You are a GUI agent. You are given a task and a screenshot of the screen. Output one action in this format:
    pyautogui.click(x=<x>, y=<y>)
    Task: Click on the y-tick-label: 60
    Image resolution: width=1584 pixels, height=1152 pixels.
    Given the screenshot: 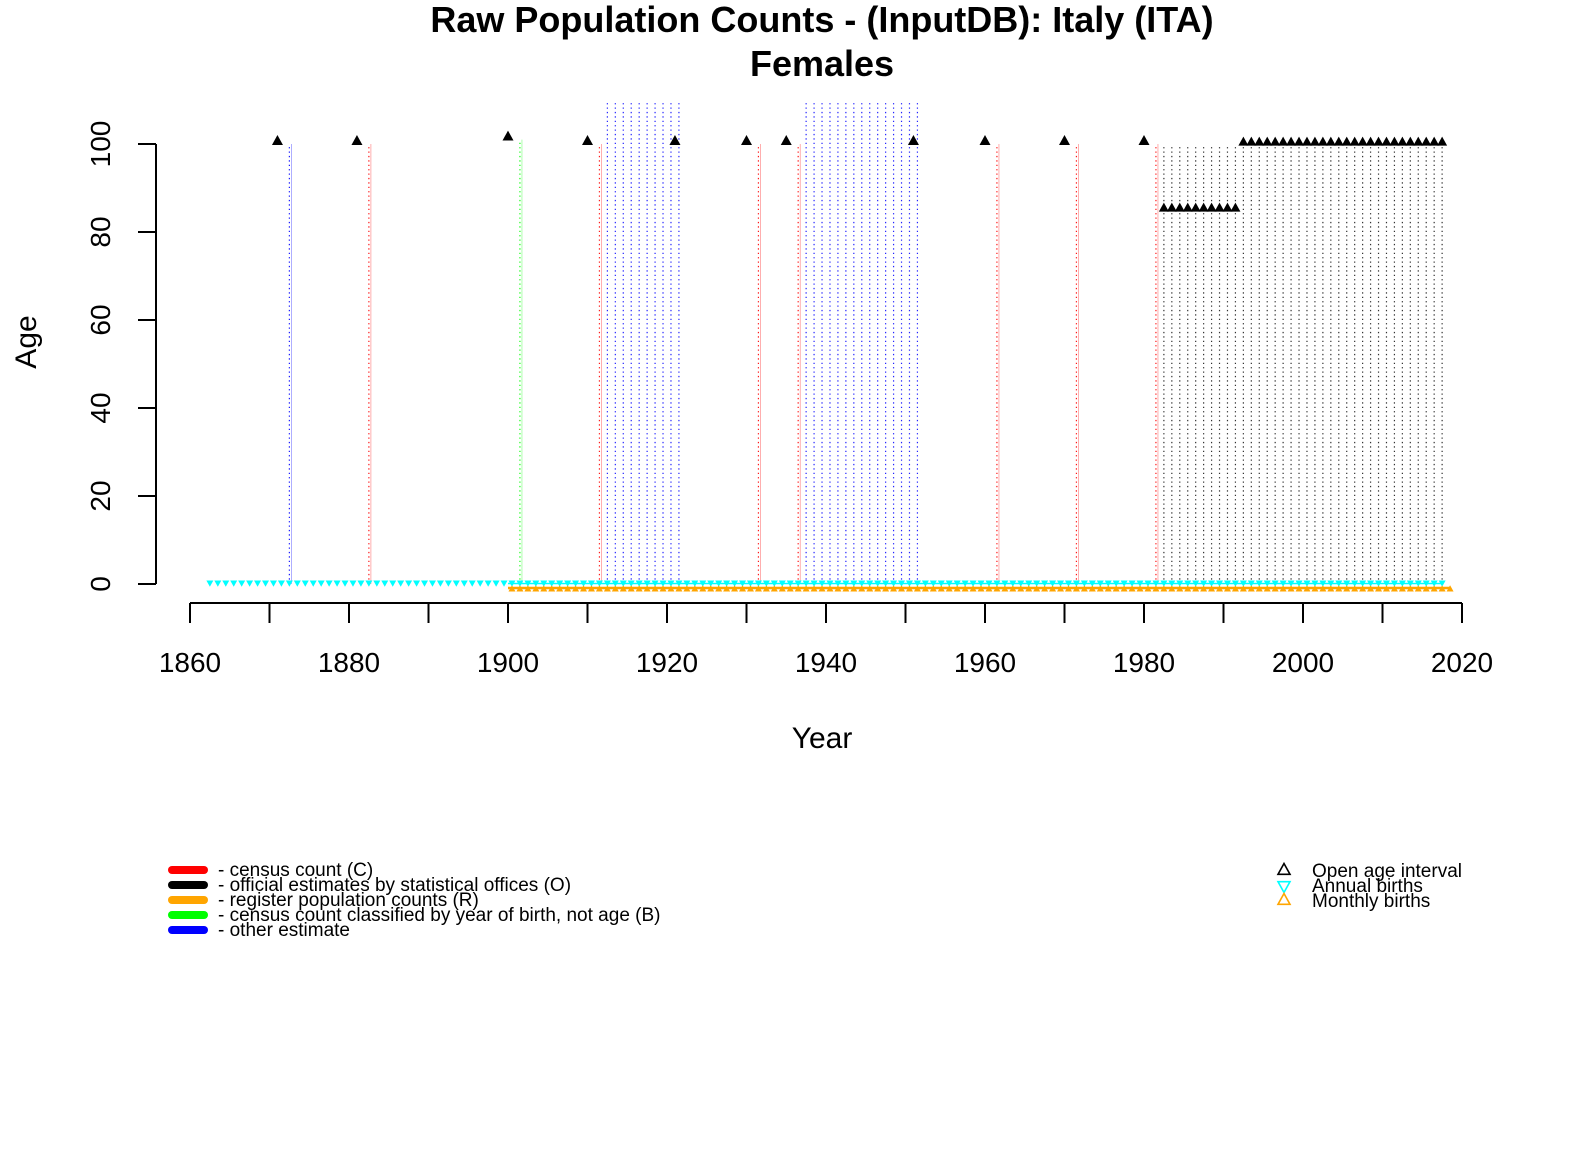 What is the action you would take?
    pyautogui.click(x=100, y=319)
    